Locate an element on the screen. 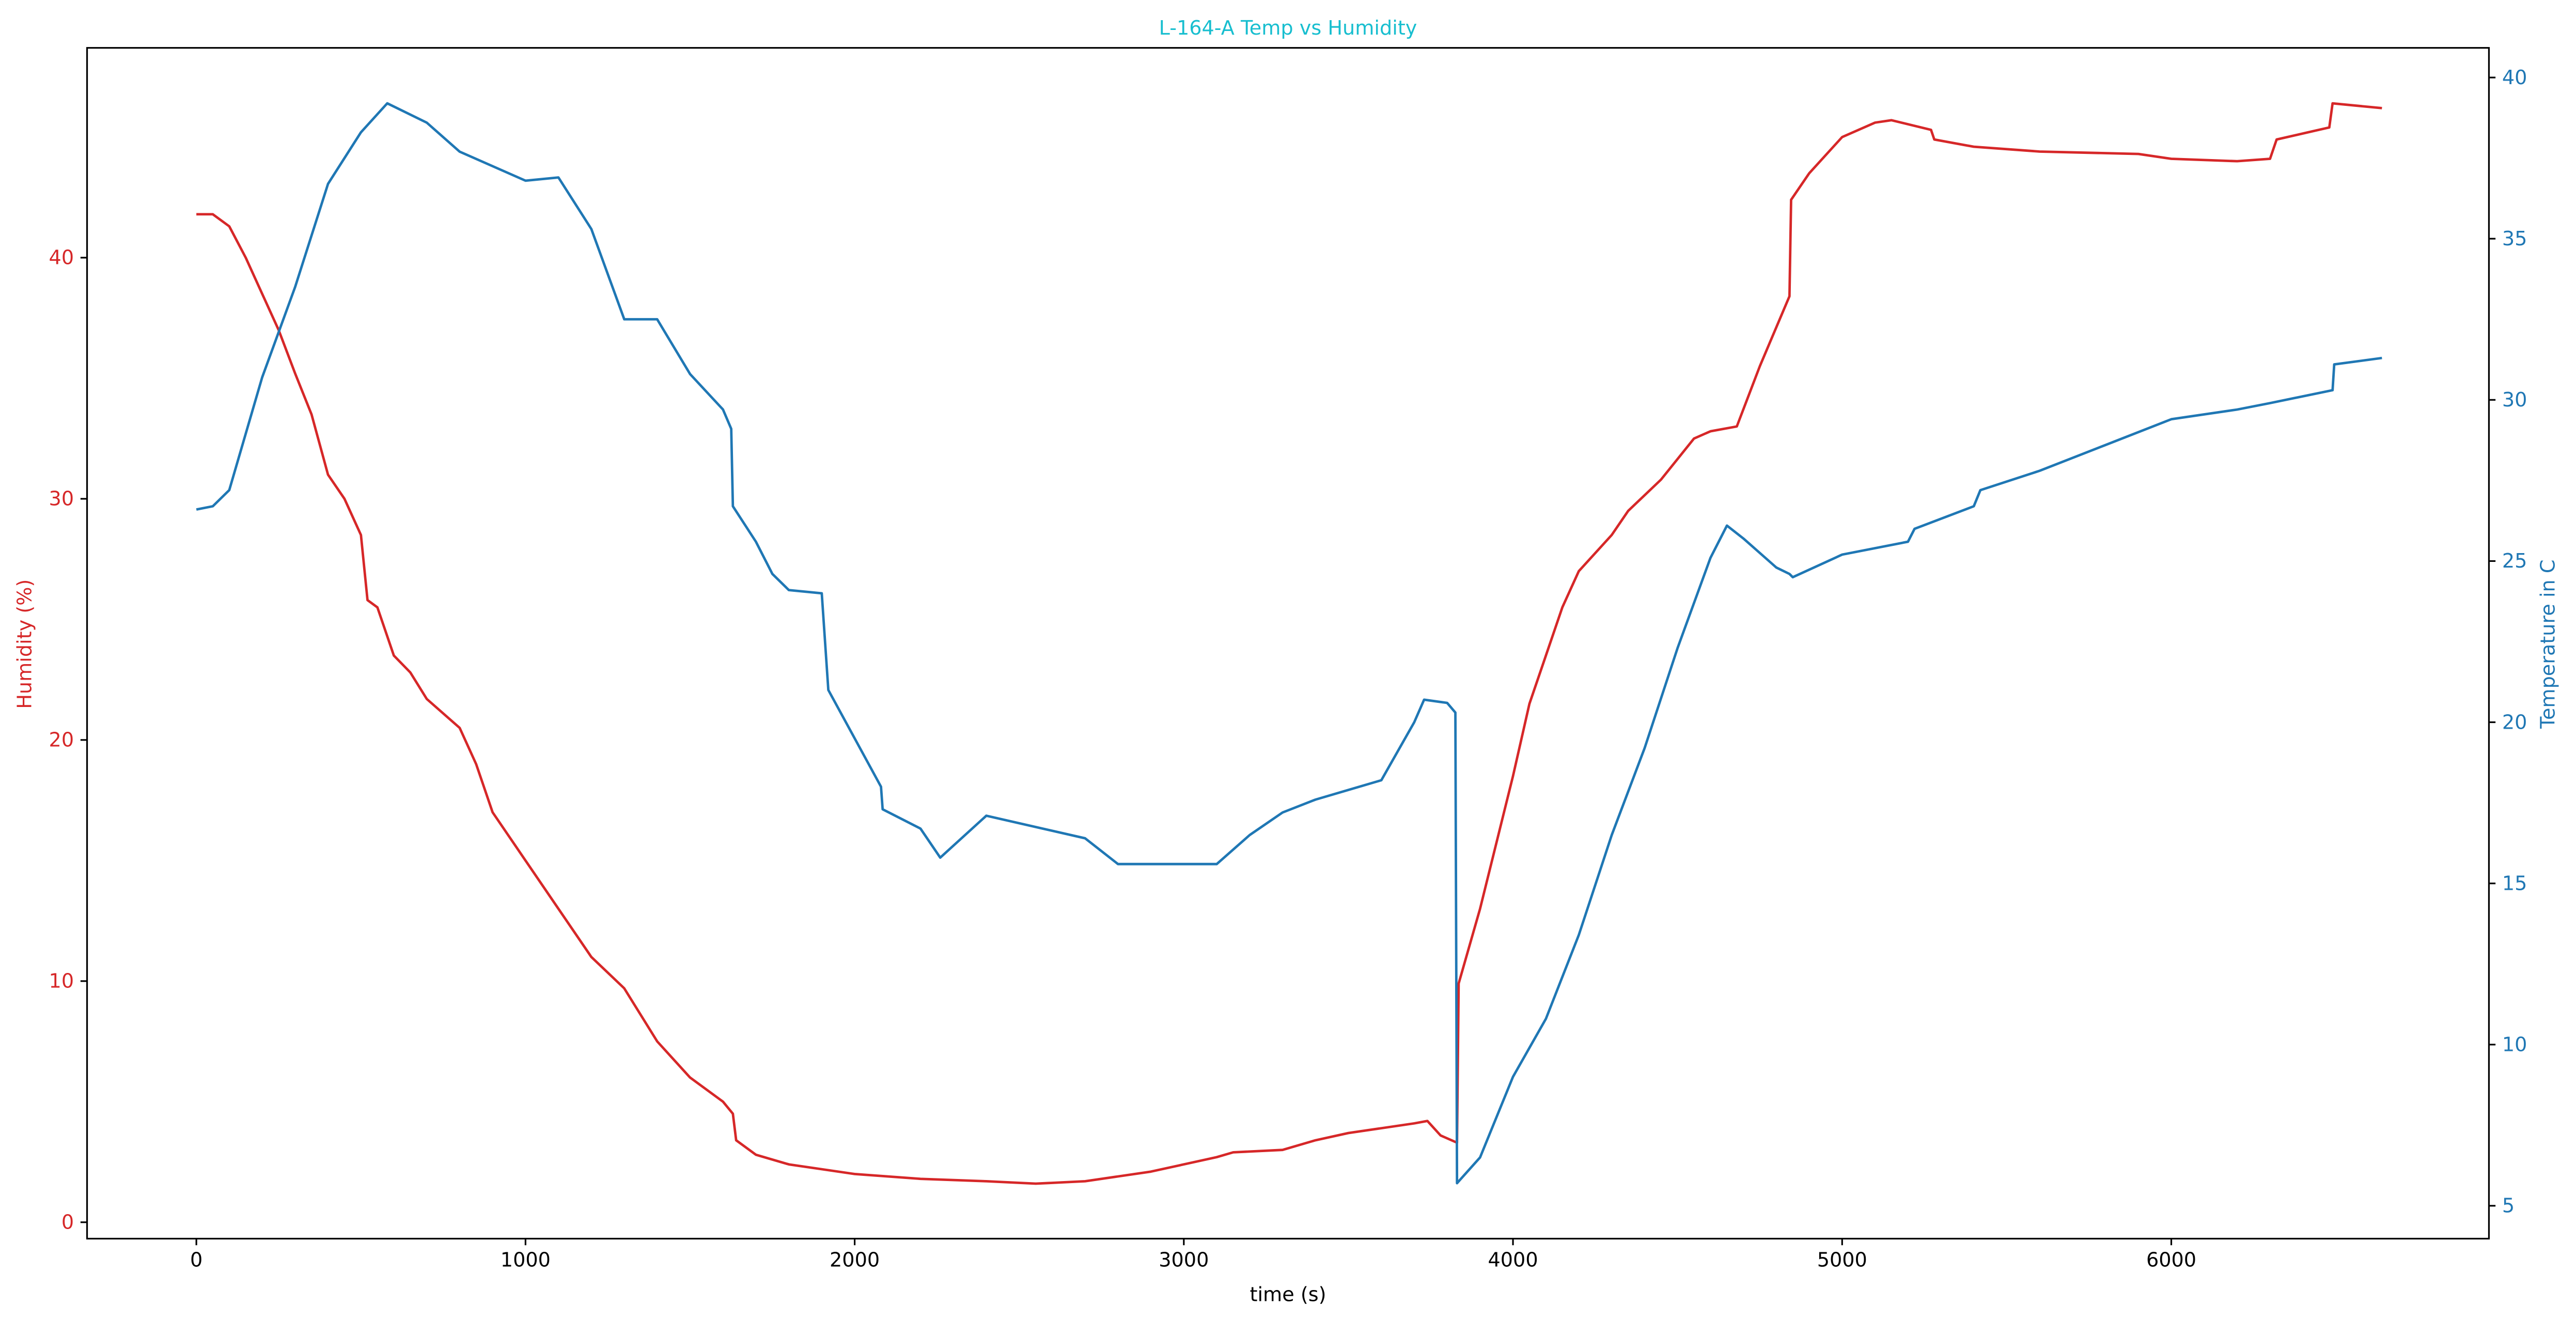  chart-title: L-164-A Temp vs Humidity is located at coordinates (1288, 28).